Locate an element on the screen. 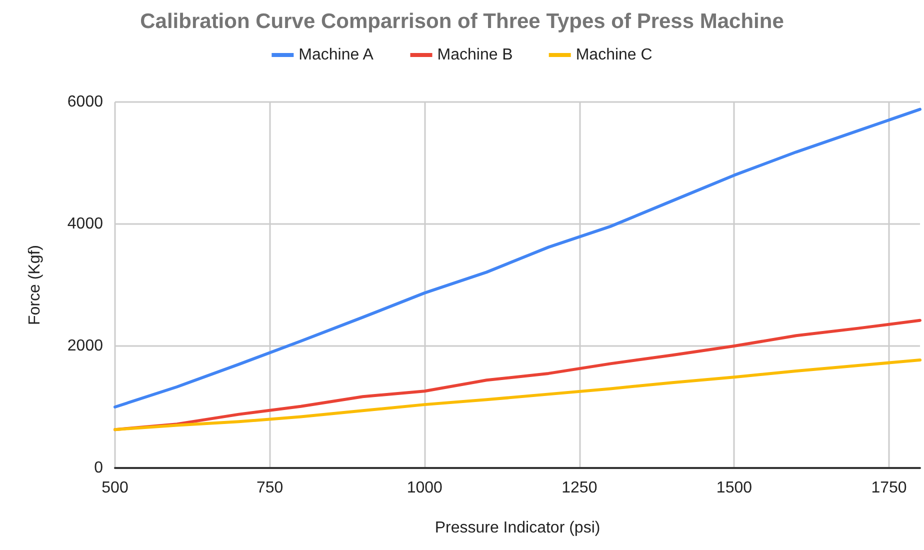 This screenshot has height=550, width=924. x-tick-label: 1250 is located at coordinates (580, 488).